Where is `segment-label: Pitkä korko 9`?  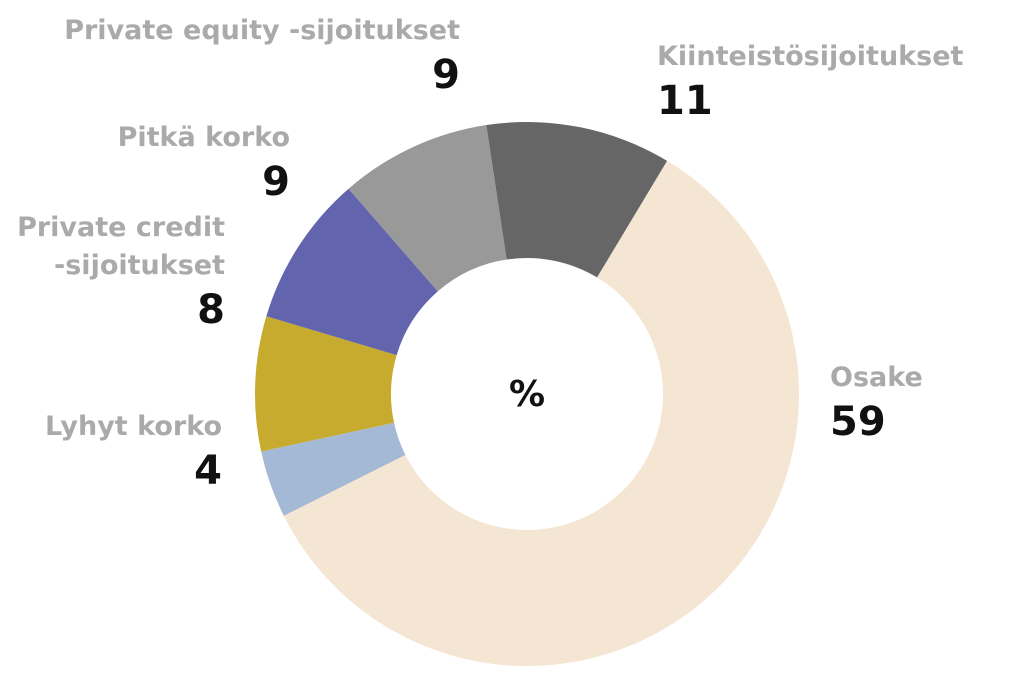
segment-label: Pitkä korko 9 is located at coordinates (204, 163).